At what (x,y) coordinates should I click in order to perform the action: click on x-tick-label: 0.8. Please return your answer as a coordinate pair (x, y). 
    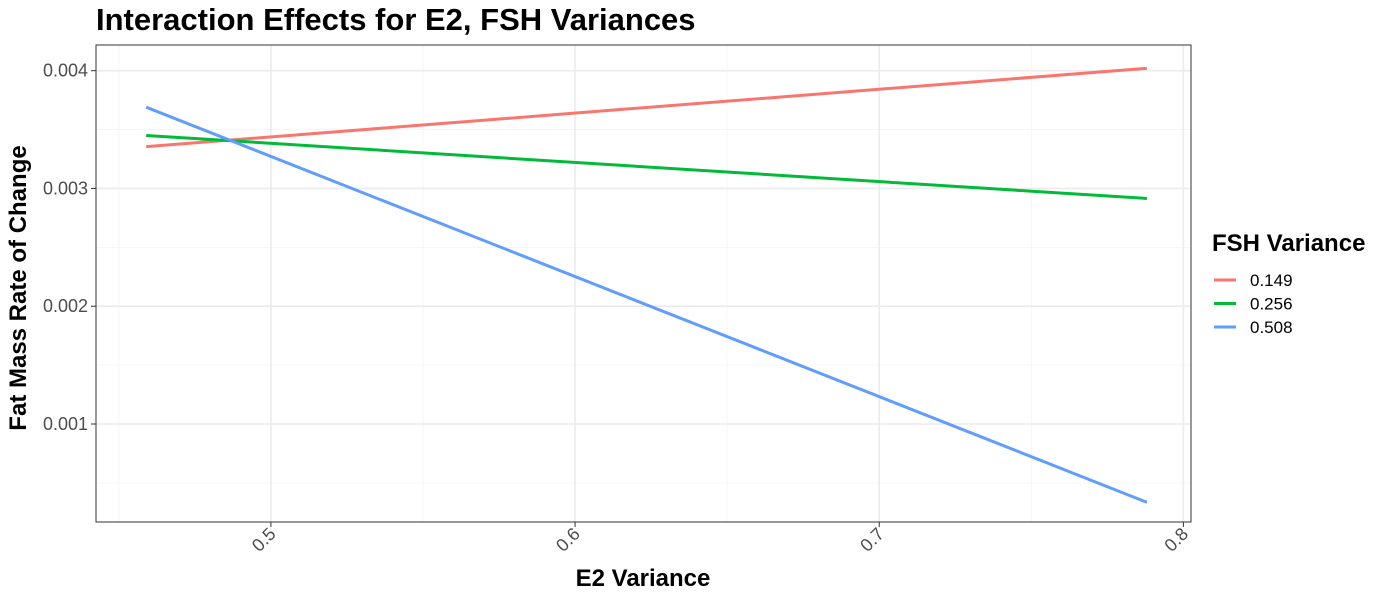
    Looking at the image, I should click on (1176, 540).